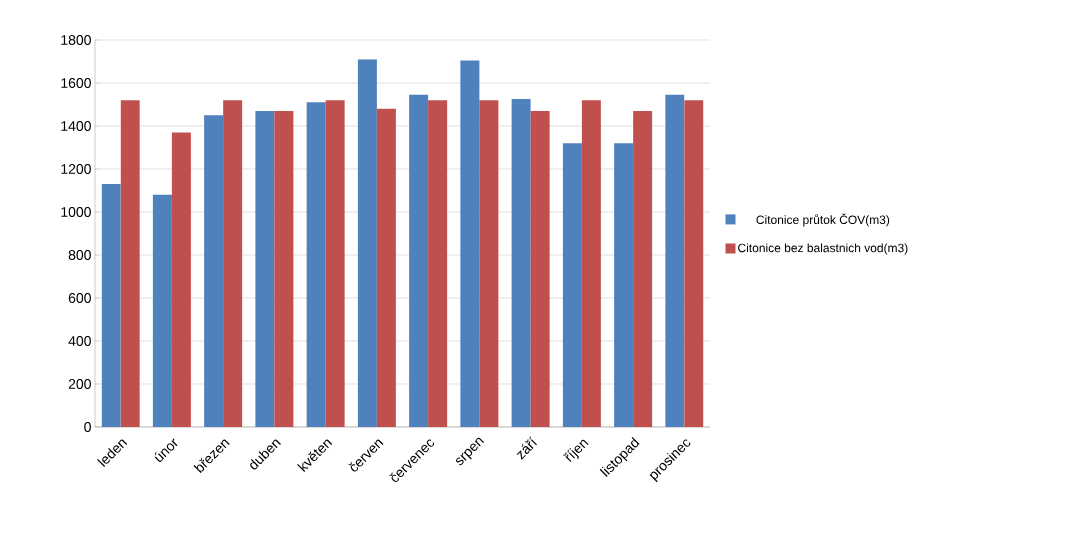 Image resolution: width=1089 pixels, height=559 pixels. I want to click on y-tick-label: 600, so click(79, 298).